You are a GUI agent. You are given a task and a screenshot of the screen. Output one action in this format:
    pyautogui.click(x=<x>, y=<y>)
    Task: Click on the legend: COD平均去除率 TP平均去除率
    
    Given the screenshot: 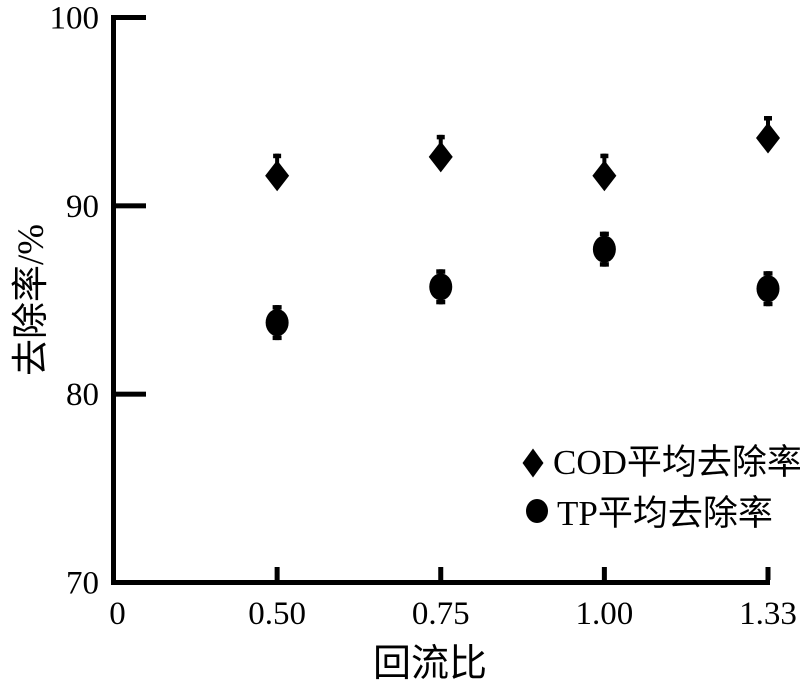 What is the action you would take?
    pyautogui.click(x=661, y=488)
    